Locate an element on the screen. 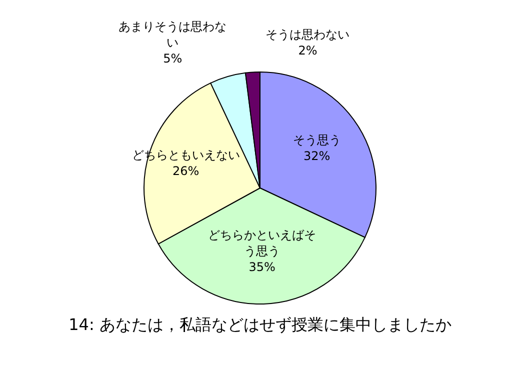 The width and height of the screenshot is (520, 380). data-label: 26% is located at coordinates (186, 171).